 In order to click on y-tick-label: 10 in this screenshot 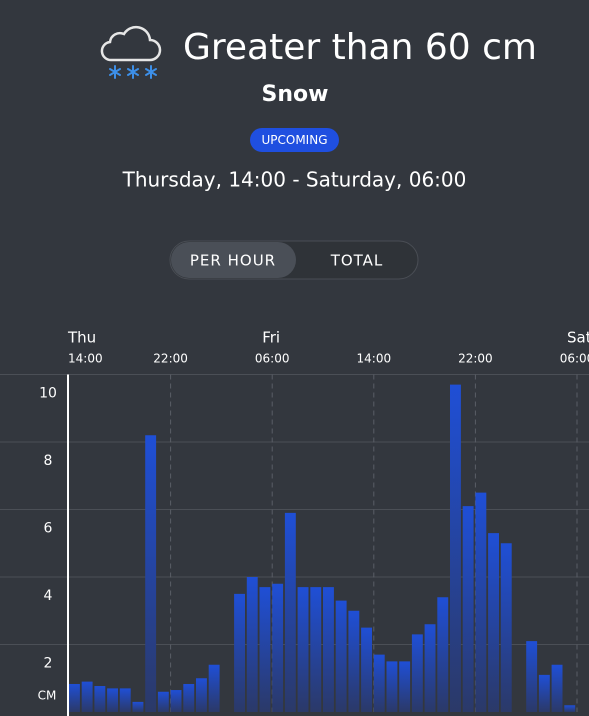, I will do `click(48, 394)`.